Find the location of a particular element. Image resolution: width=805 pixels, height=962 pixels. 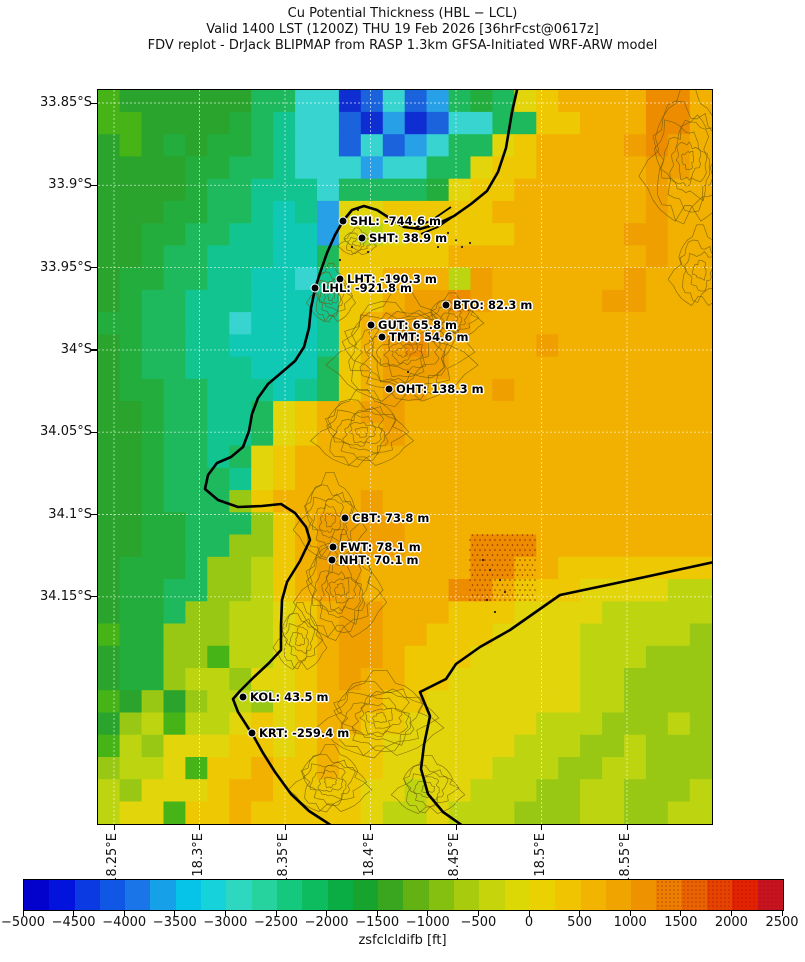

colorbar-tick-label: 500 is located at coordinates (580, 922).